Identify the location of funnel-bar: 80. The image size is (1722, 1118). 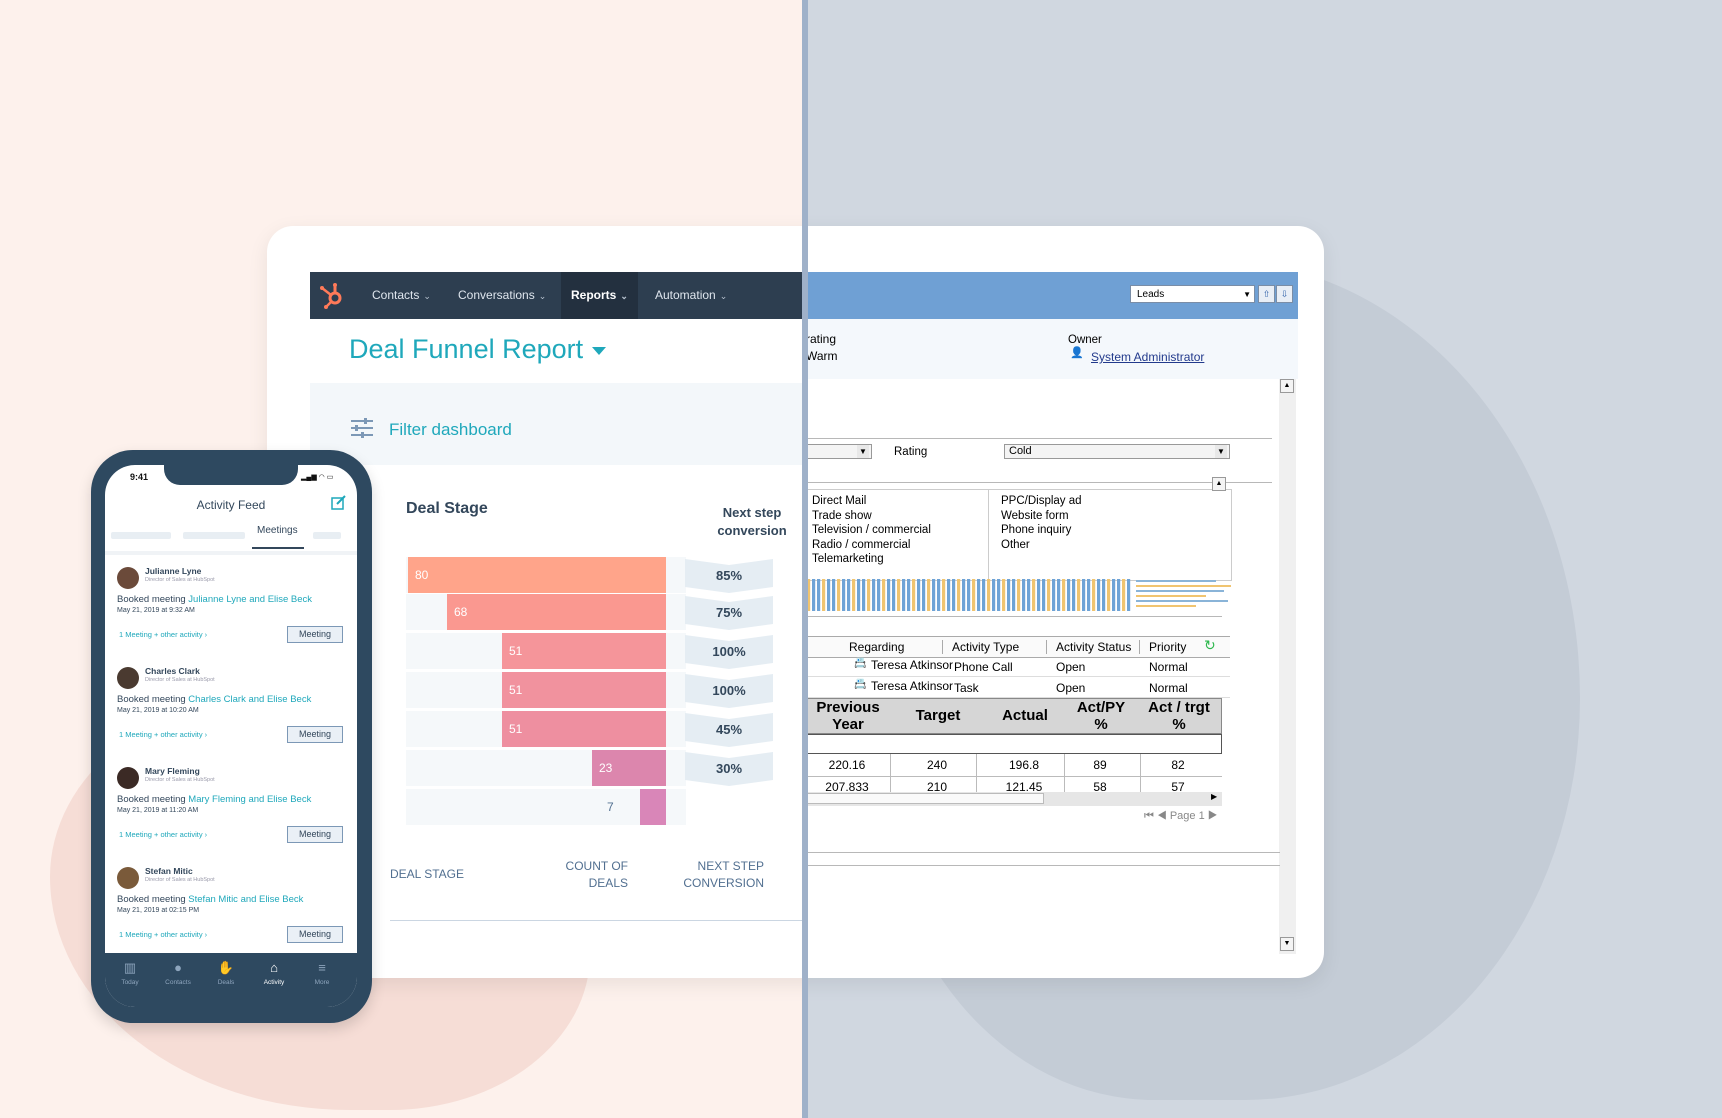
(537, 575).